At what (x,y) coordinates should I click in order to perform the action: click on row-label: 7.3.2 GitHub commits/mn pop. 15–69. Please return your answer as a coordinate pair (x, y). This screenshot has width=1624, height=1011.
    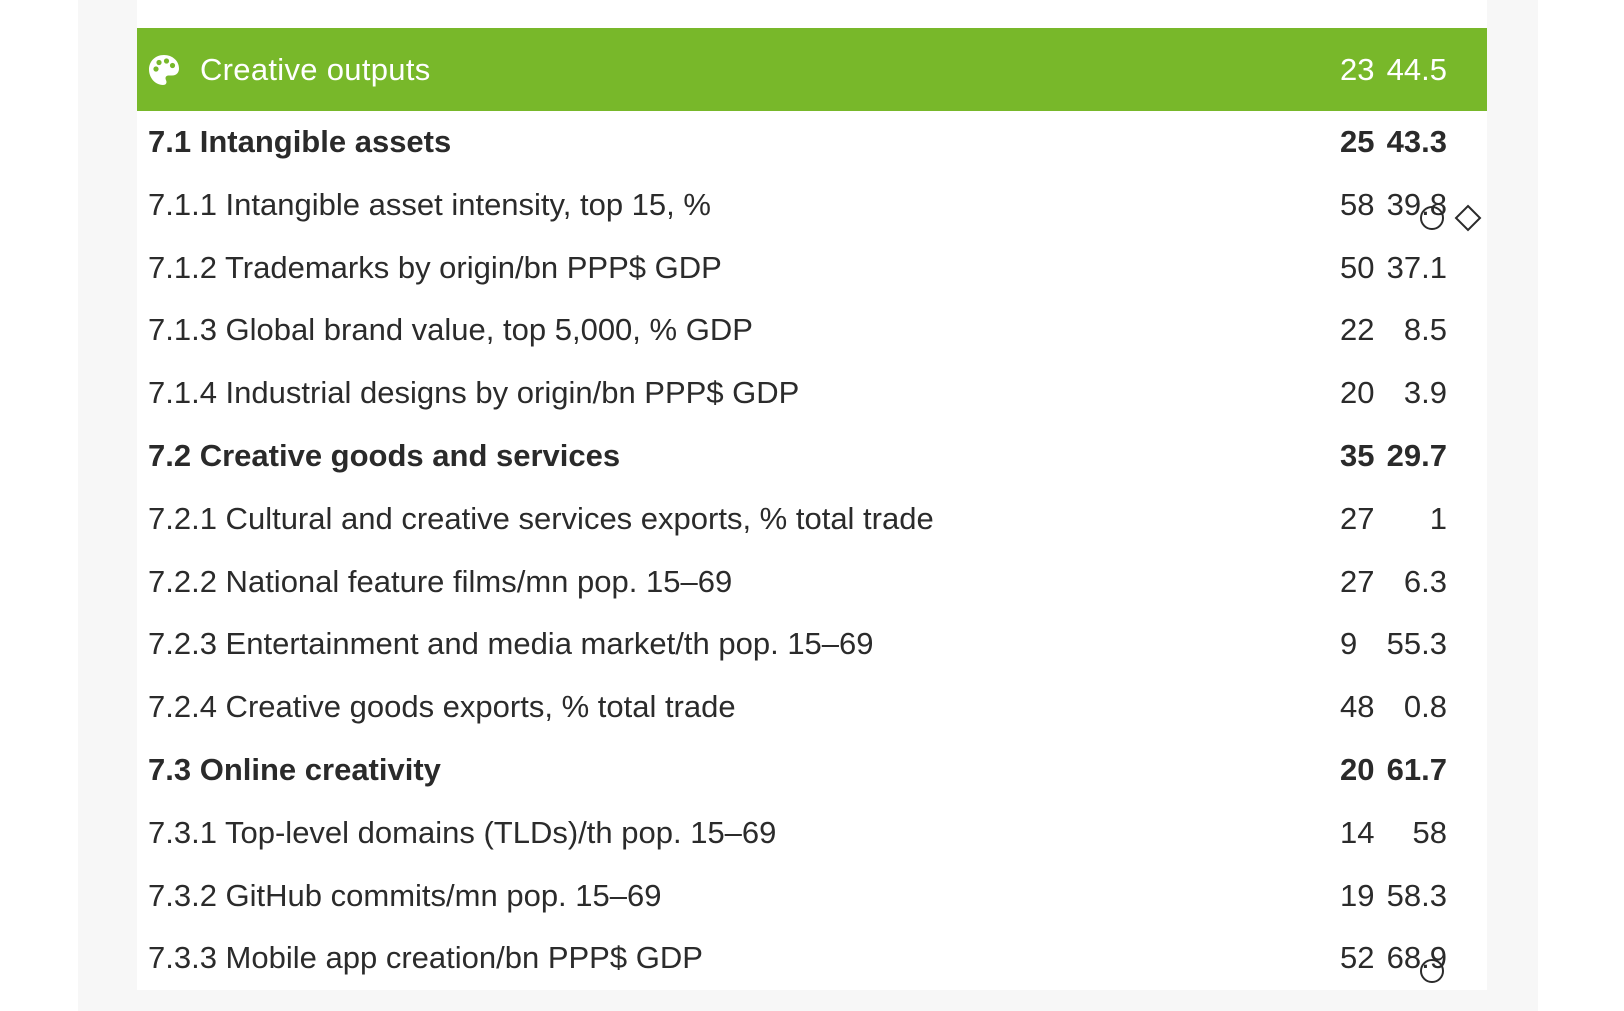
    Looking at the image, I should click on (405, 895).